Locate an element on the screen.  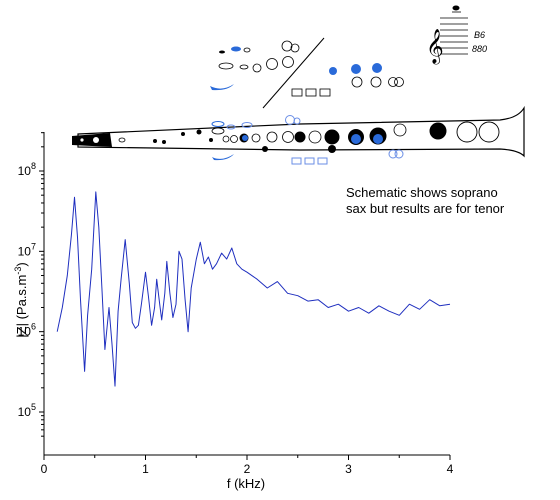
x-axis-ticks: 0 1 2 3 4 is located at coordinates (247, 465).